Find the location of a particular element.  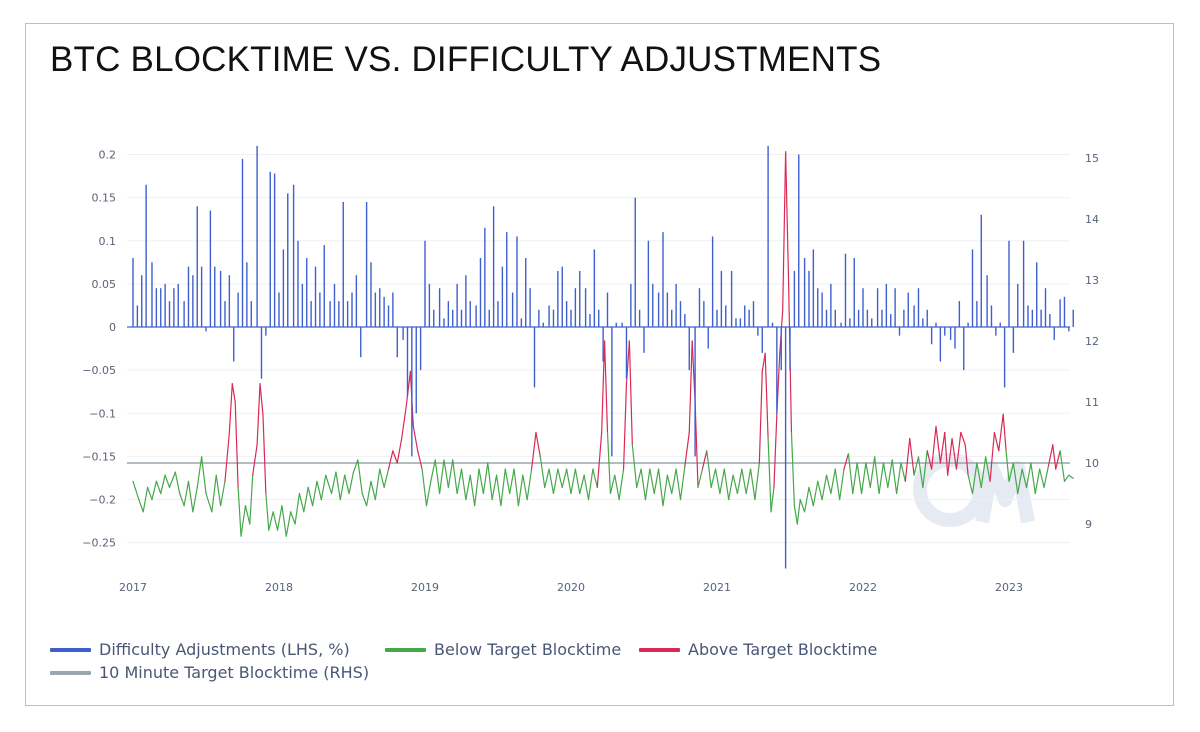

left-tick-label: 0.05 is located at coordinates (104, 284).